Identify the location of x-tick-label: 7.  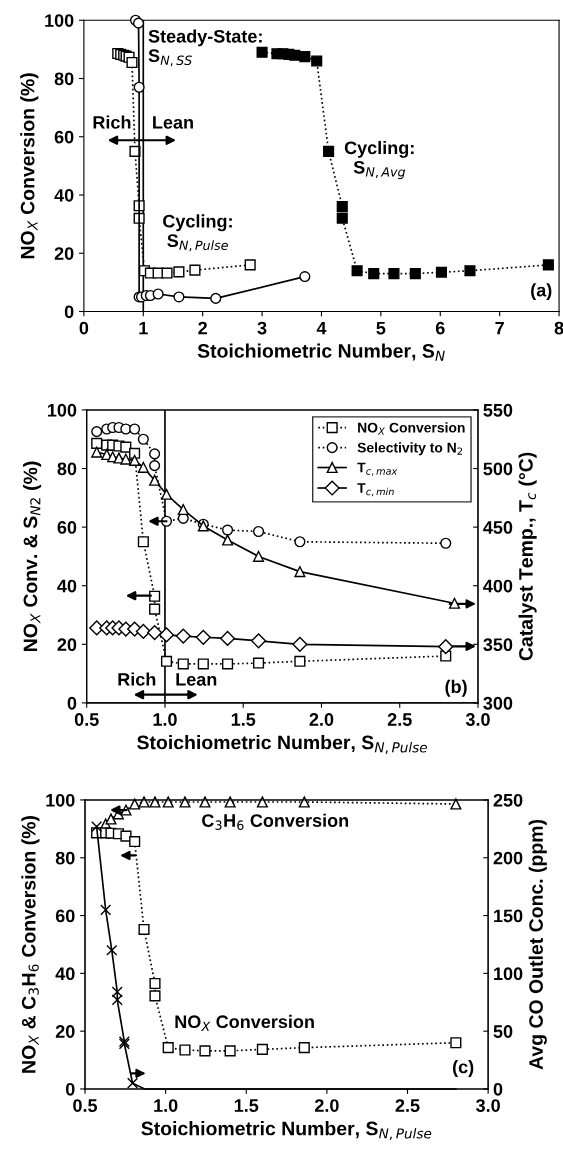
(499, 328).